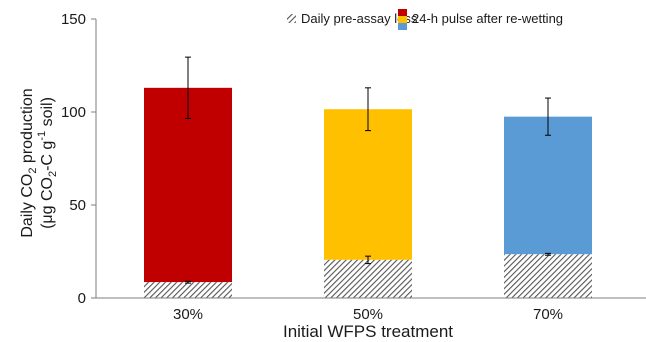  Describe the element at coordinates (402, 26) in the screenshot. I see `legend-swatch-pulse-blue` at that location.